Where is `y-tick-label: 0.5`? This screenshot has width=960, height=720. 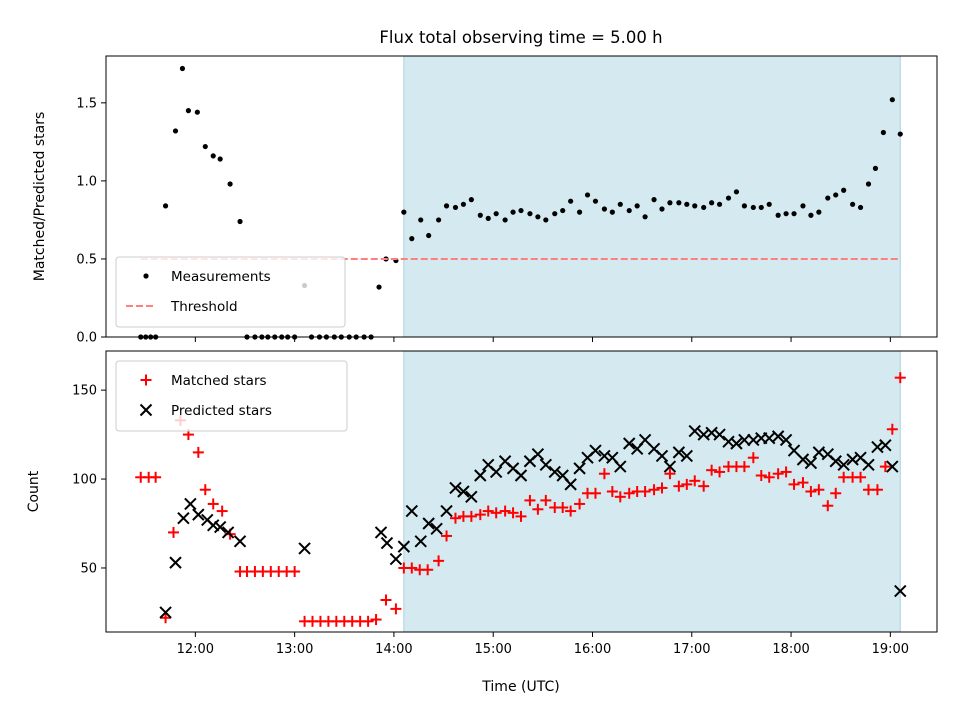 y-tick-label: 0.5 is located at coordinates (86, 259).